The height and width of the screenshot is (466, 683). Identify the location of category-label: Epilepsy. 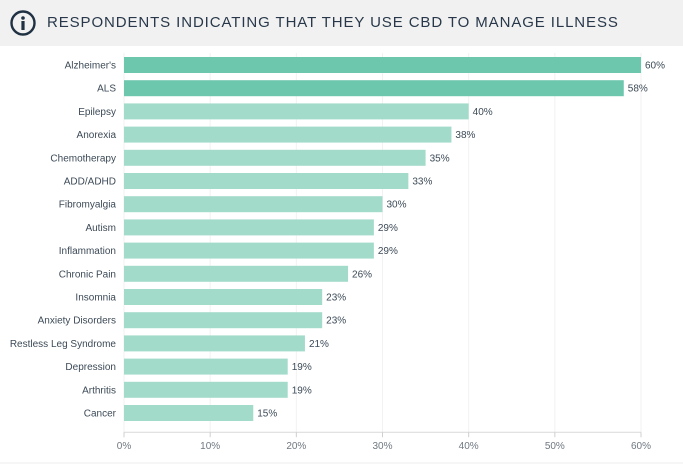
(97, 112).